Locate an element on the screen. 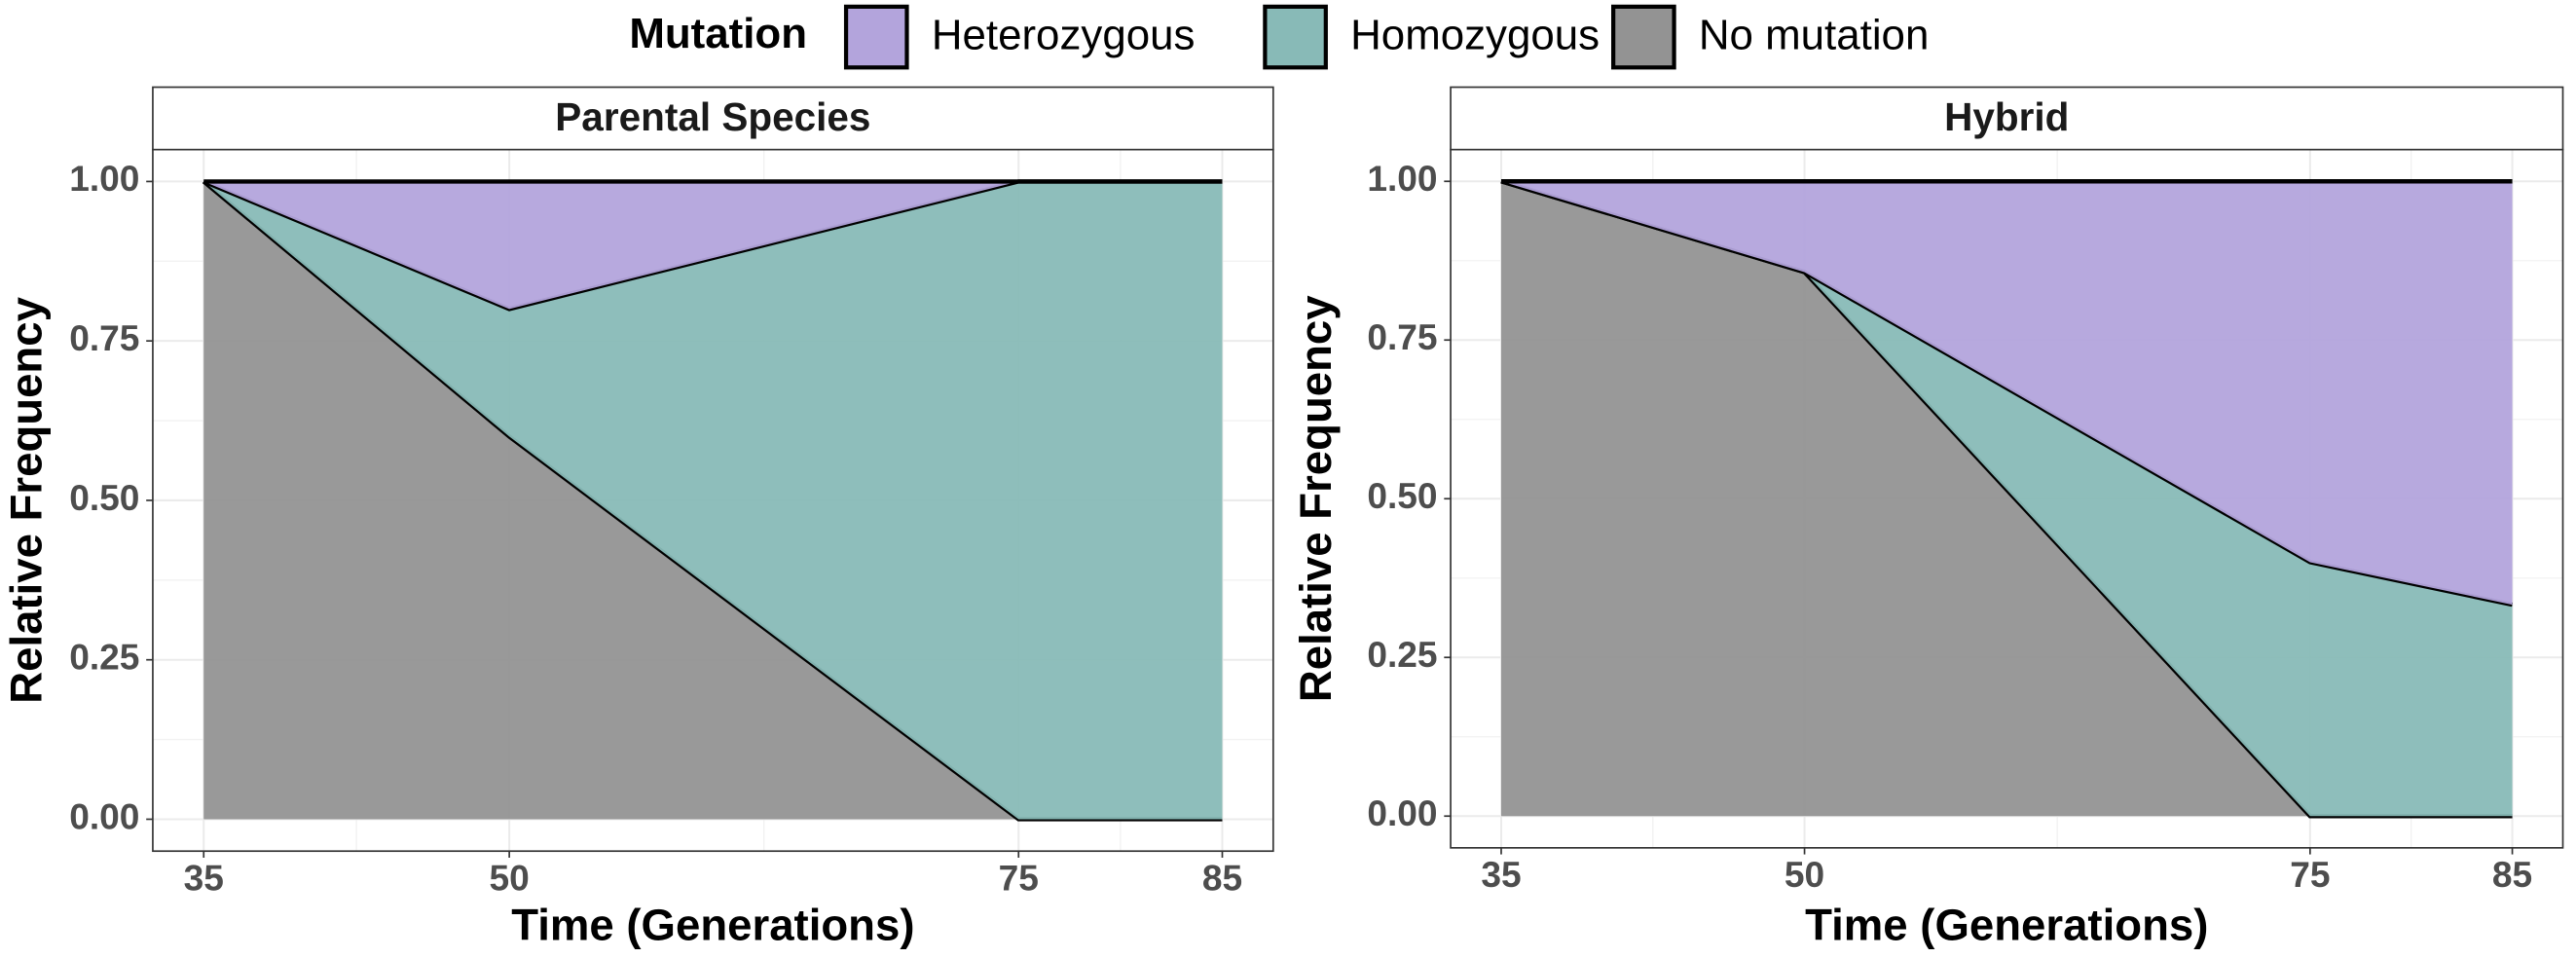 The height and width of the screenshot is (958, 2576). strip-title: Parental Species is located at coordinates (712, 117).